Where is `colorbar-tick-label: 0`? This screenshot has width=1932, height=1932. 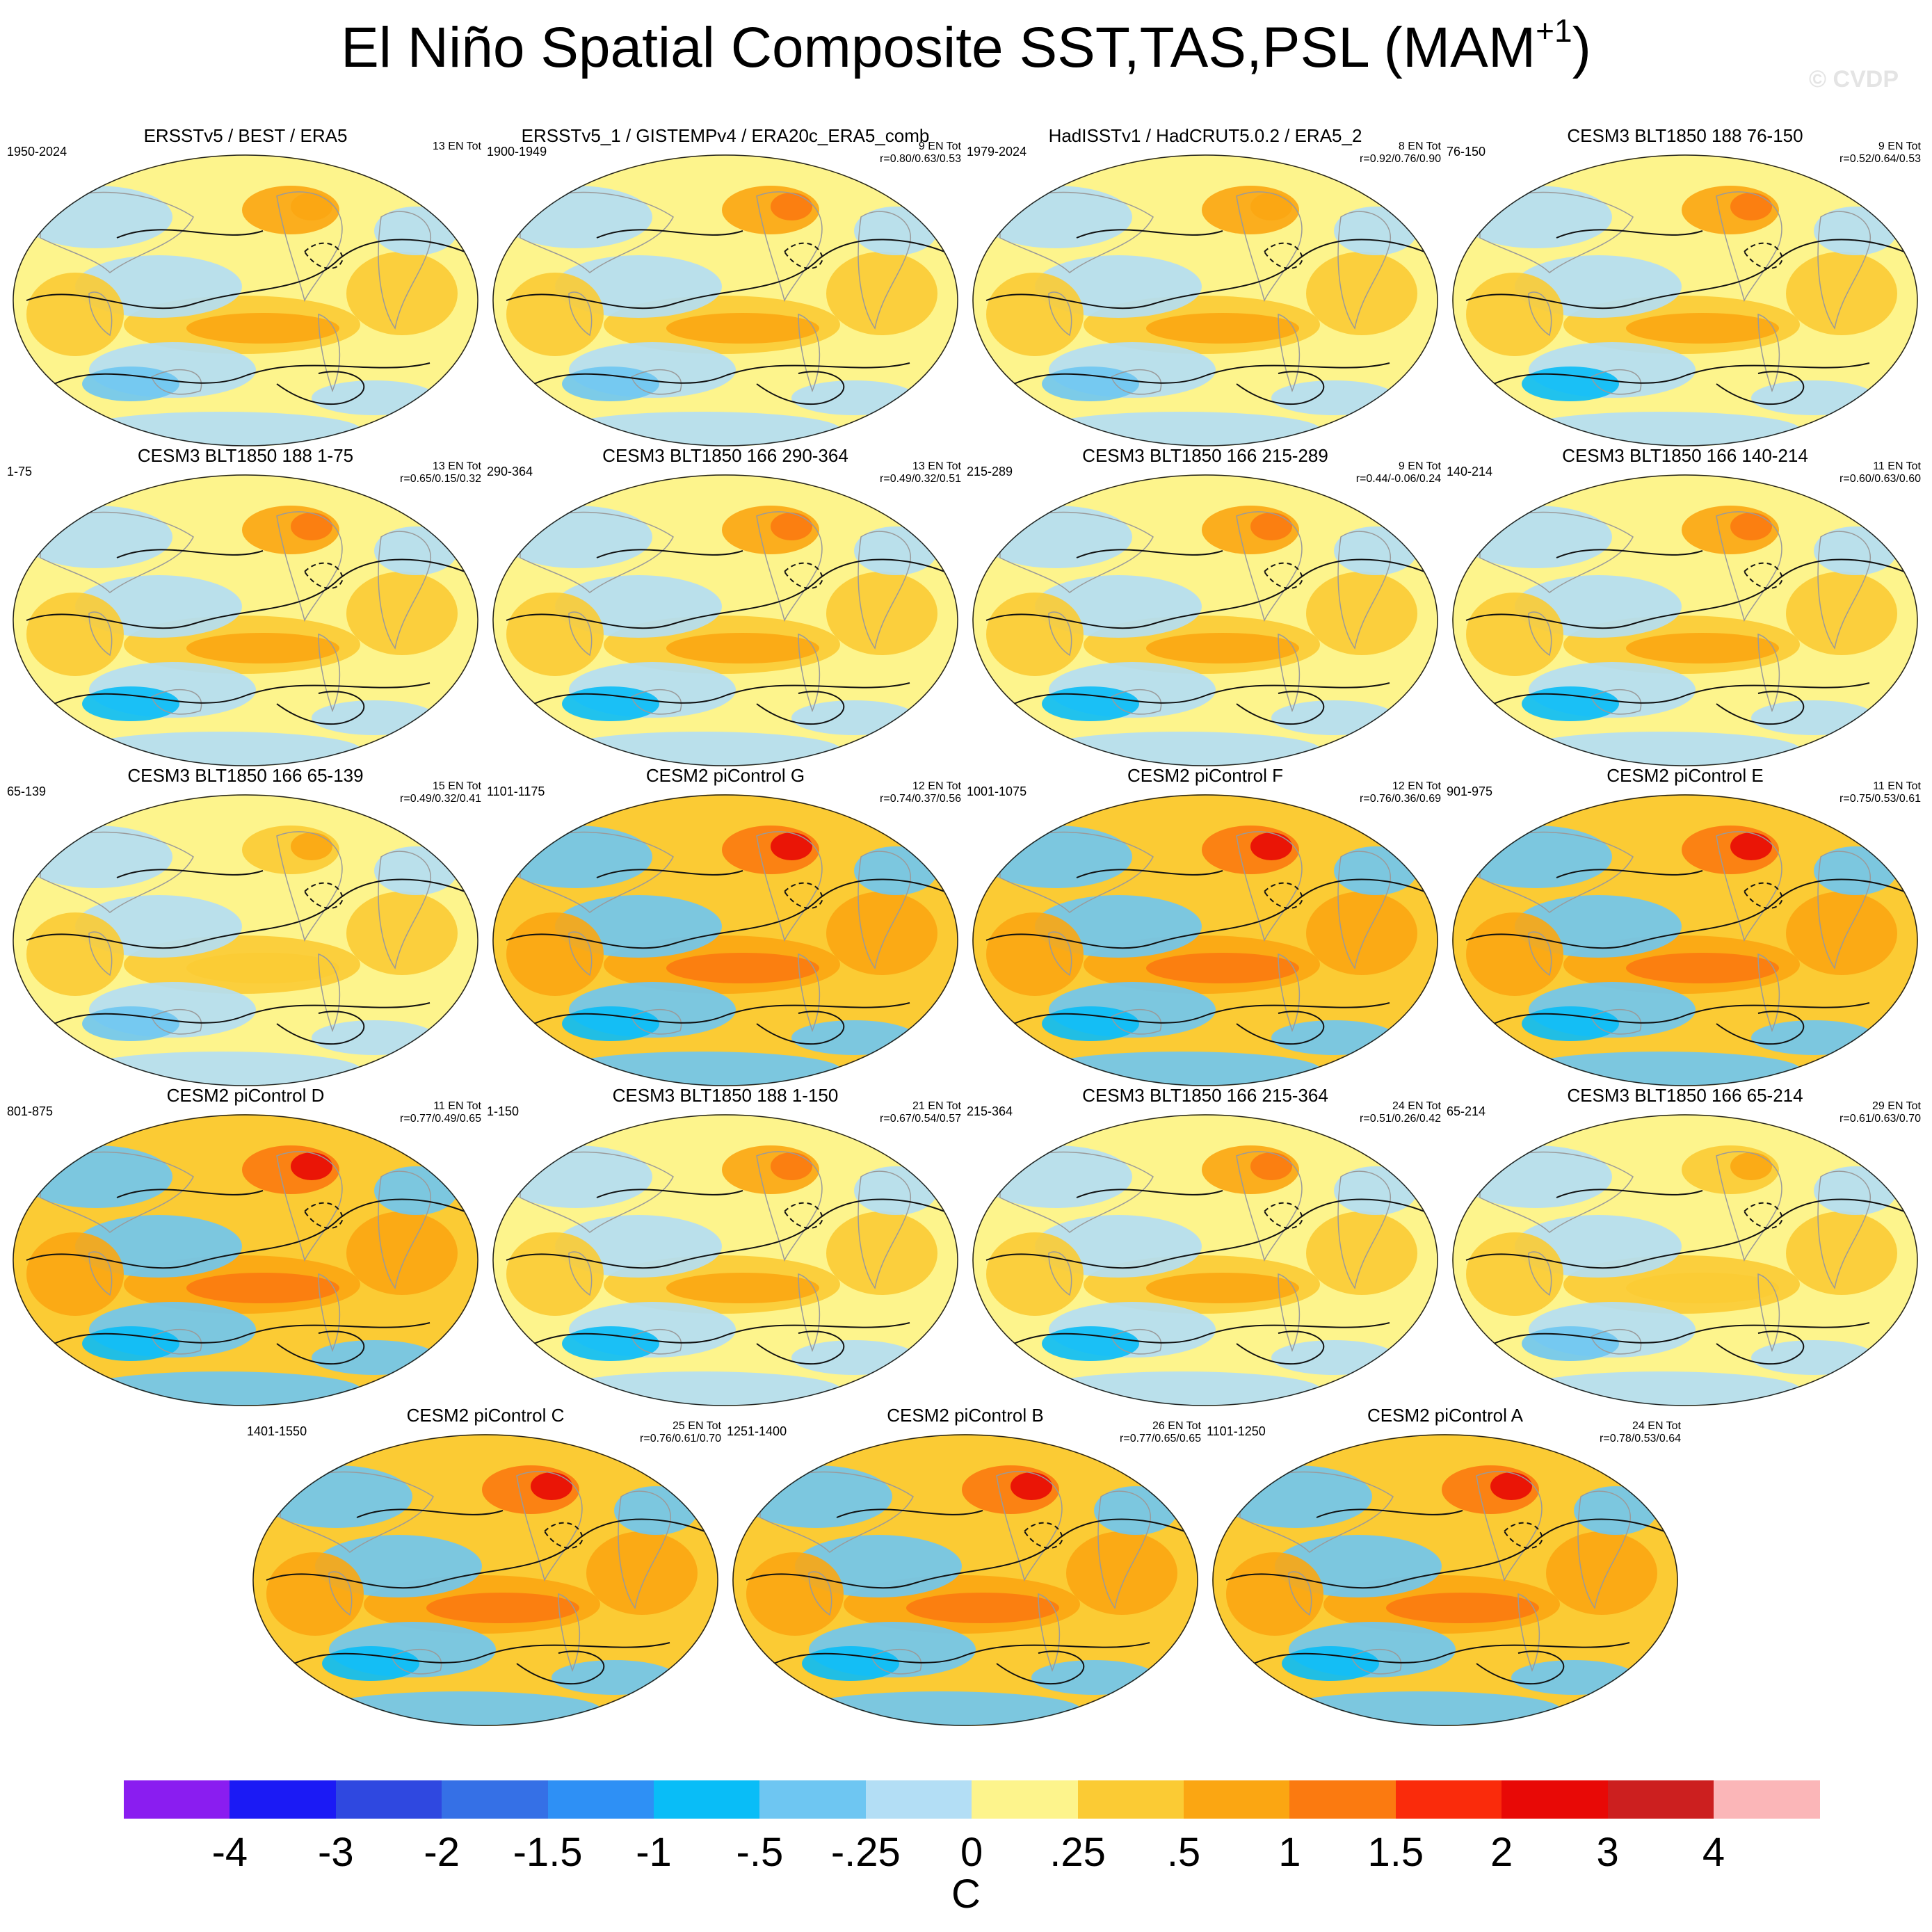 colorbar-tick-label: 0 is located at coordinates (972, 1853).